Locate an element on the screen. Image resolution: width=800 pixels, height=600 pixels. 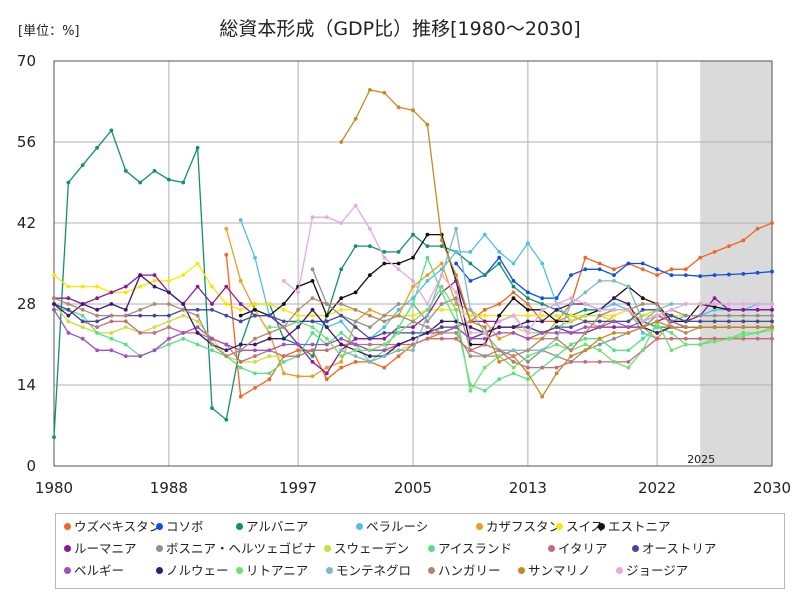
legend-item: ルーマニア is located at coordinates (100, 549).